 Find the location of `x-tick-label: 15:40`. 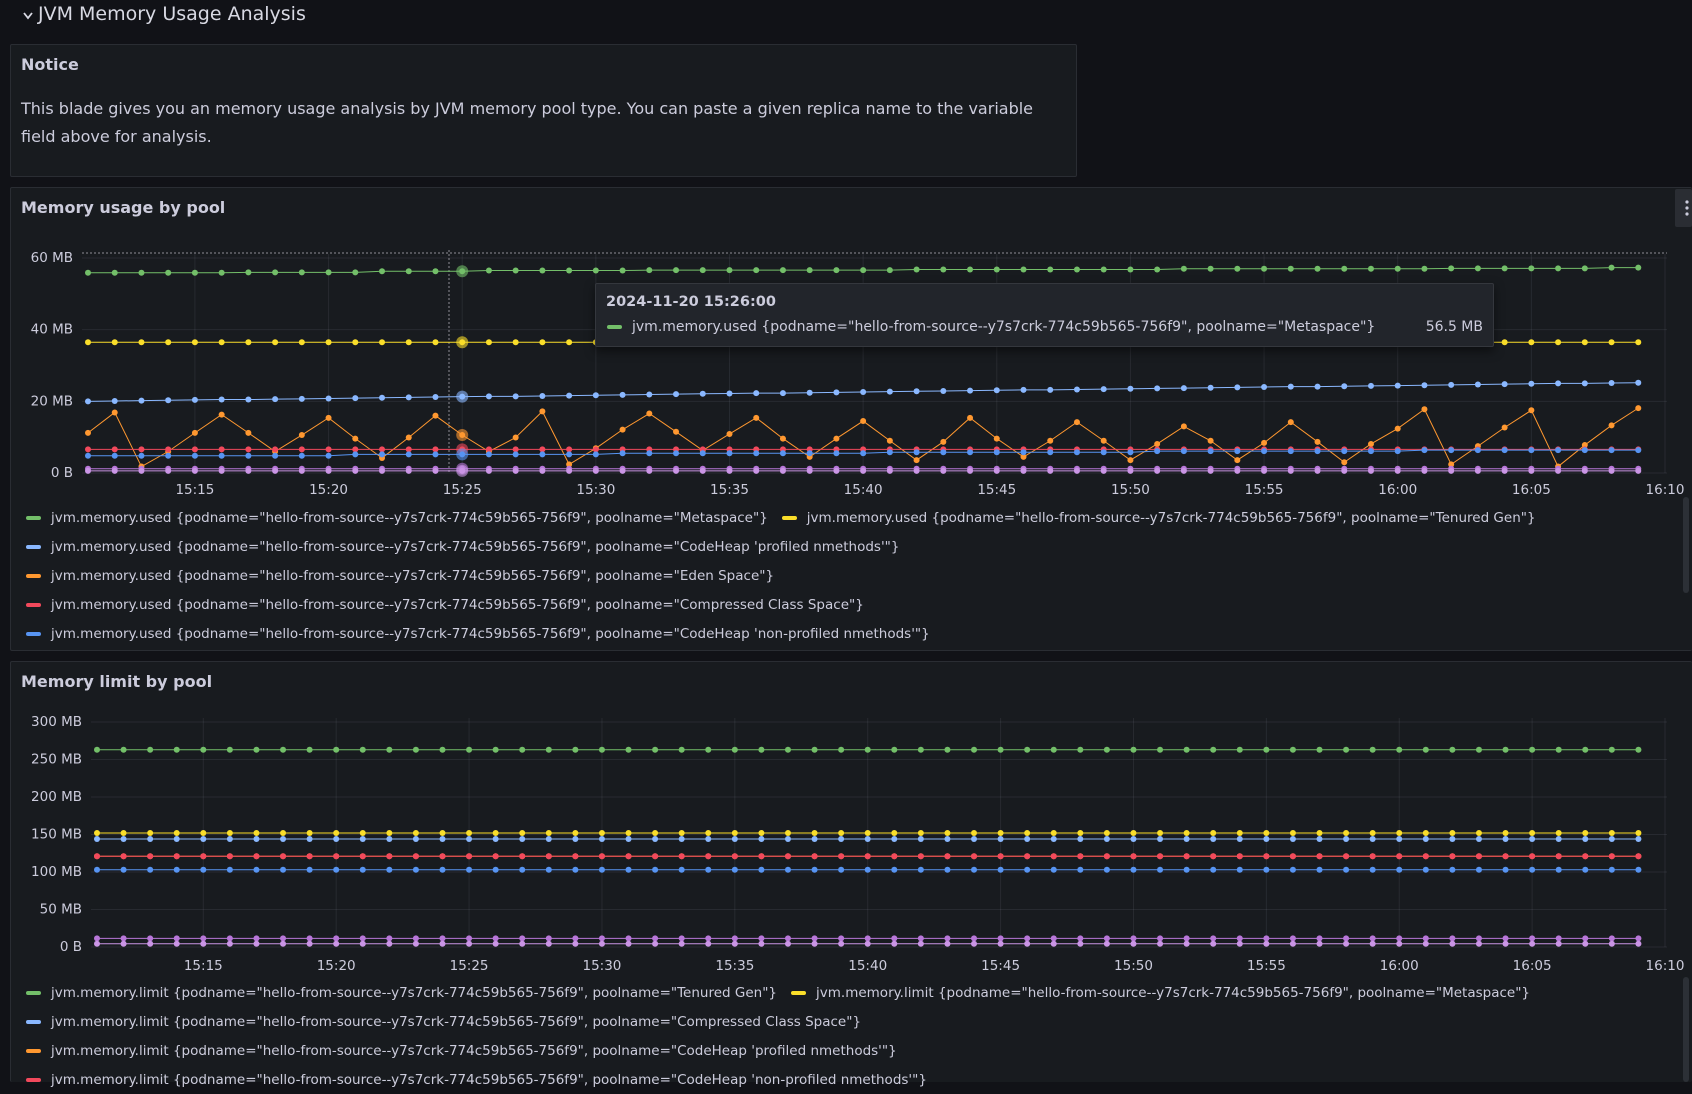

x-tick-label: 15:40 is located at coordinates (867, 966).